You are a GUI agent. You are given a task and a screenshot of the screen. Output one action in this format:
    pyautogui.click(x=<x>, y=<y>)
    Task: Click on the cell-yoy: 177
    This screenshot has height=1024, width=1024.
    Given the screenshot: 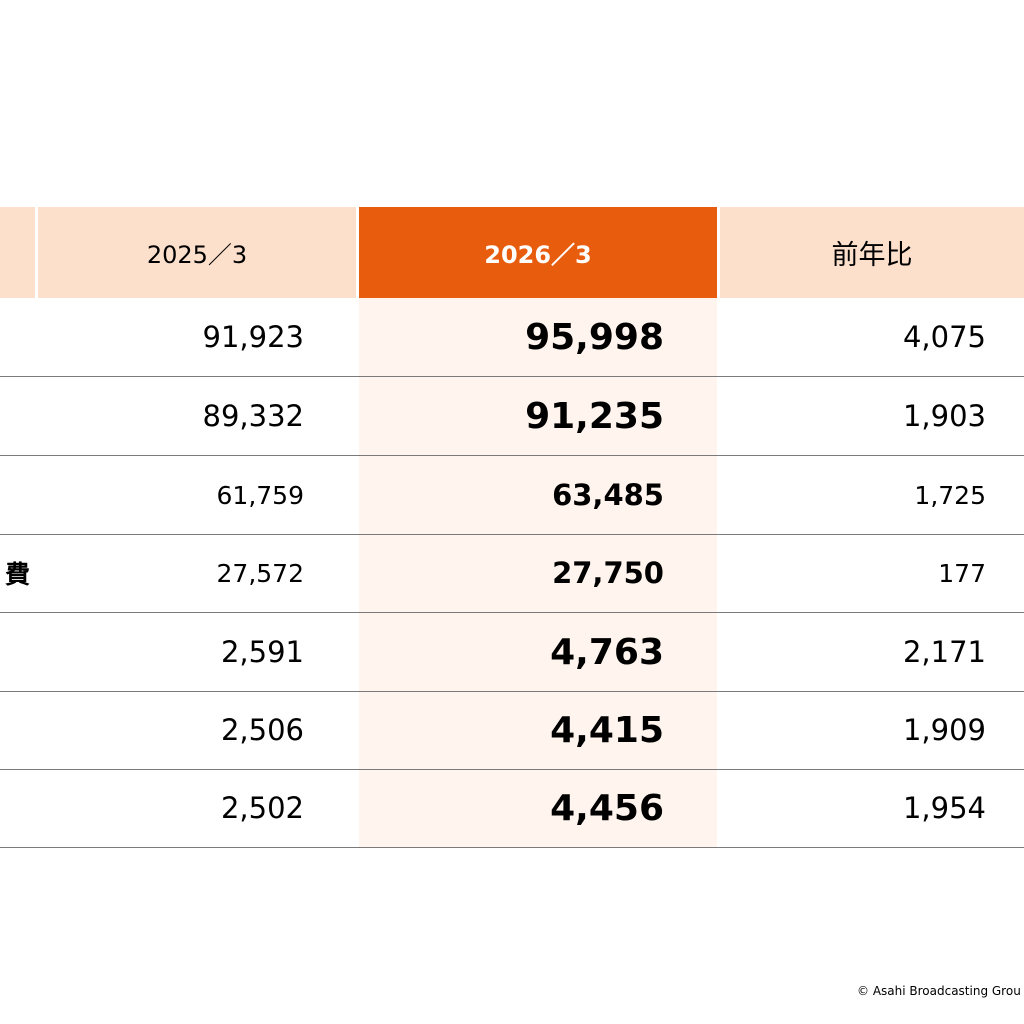 What is the action you would take?
    pyautogui.click(x=962, y=573)
    